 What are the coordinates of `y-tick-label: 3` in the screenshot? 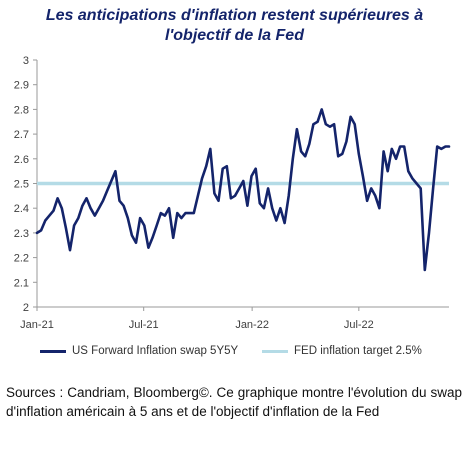 It's located at (26, 61).